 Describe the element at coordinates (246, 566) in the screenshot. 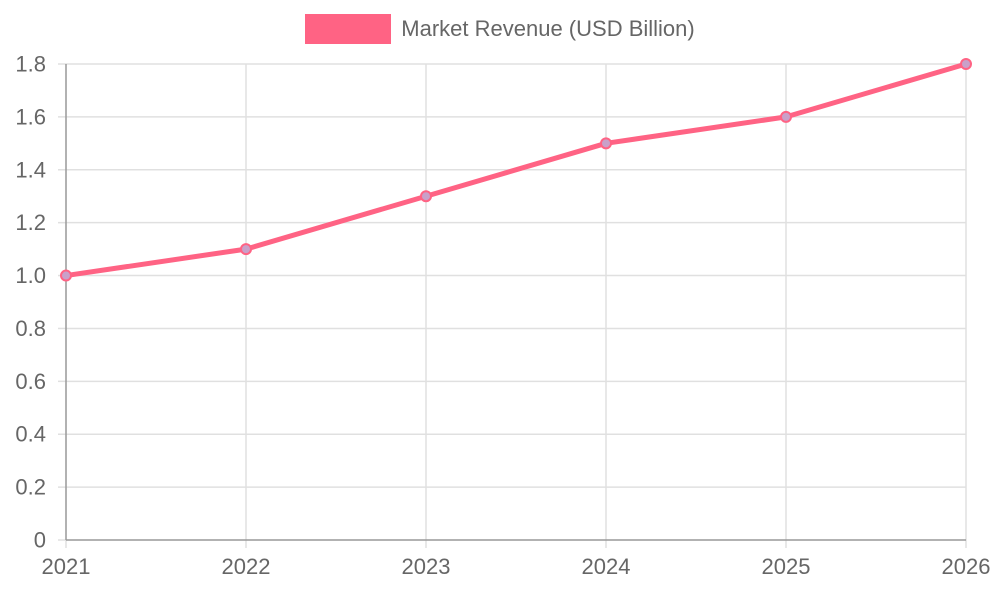

I see `x-tick-label: 2022` at that location.